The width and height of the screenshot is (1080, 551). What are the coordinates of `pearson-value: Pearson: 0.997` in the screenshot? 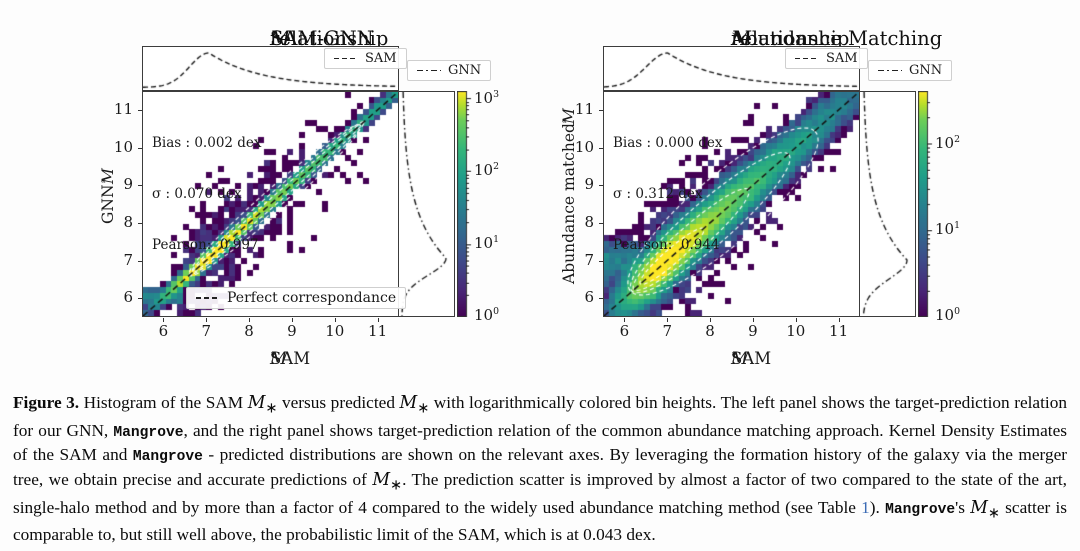 It's located at (205, 245).